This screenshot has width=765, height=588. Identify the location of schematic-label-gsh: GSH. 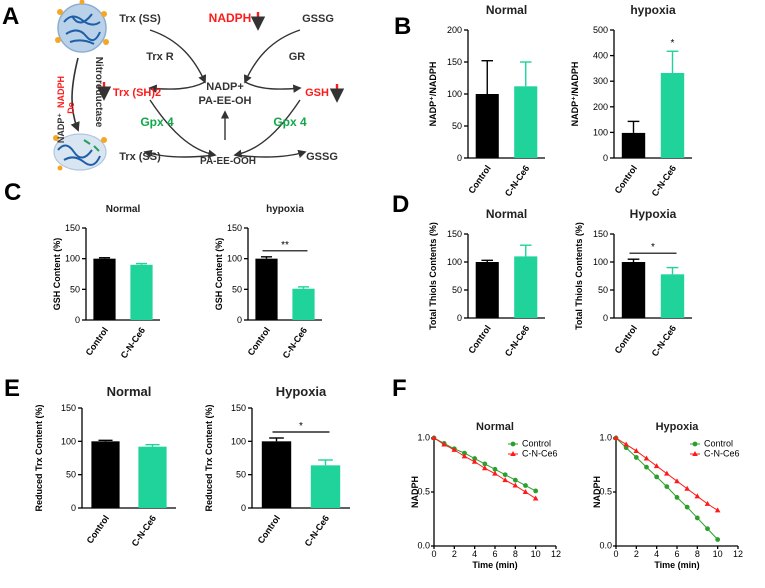
(317, 93).